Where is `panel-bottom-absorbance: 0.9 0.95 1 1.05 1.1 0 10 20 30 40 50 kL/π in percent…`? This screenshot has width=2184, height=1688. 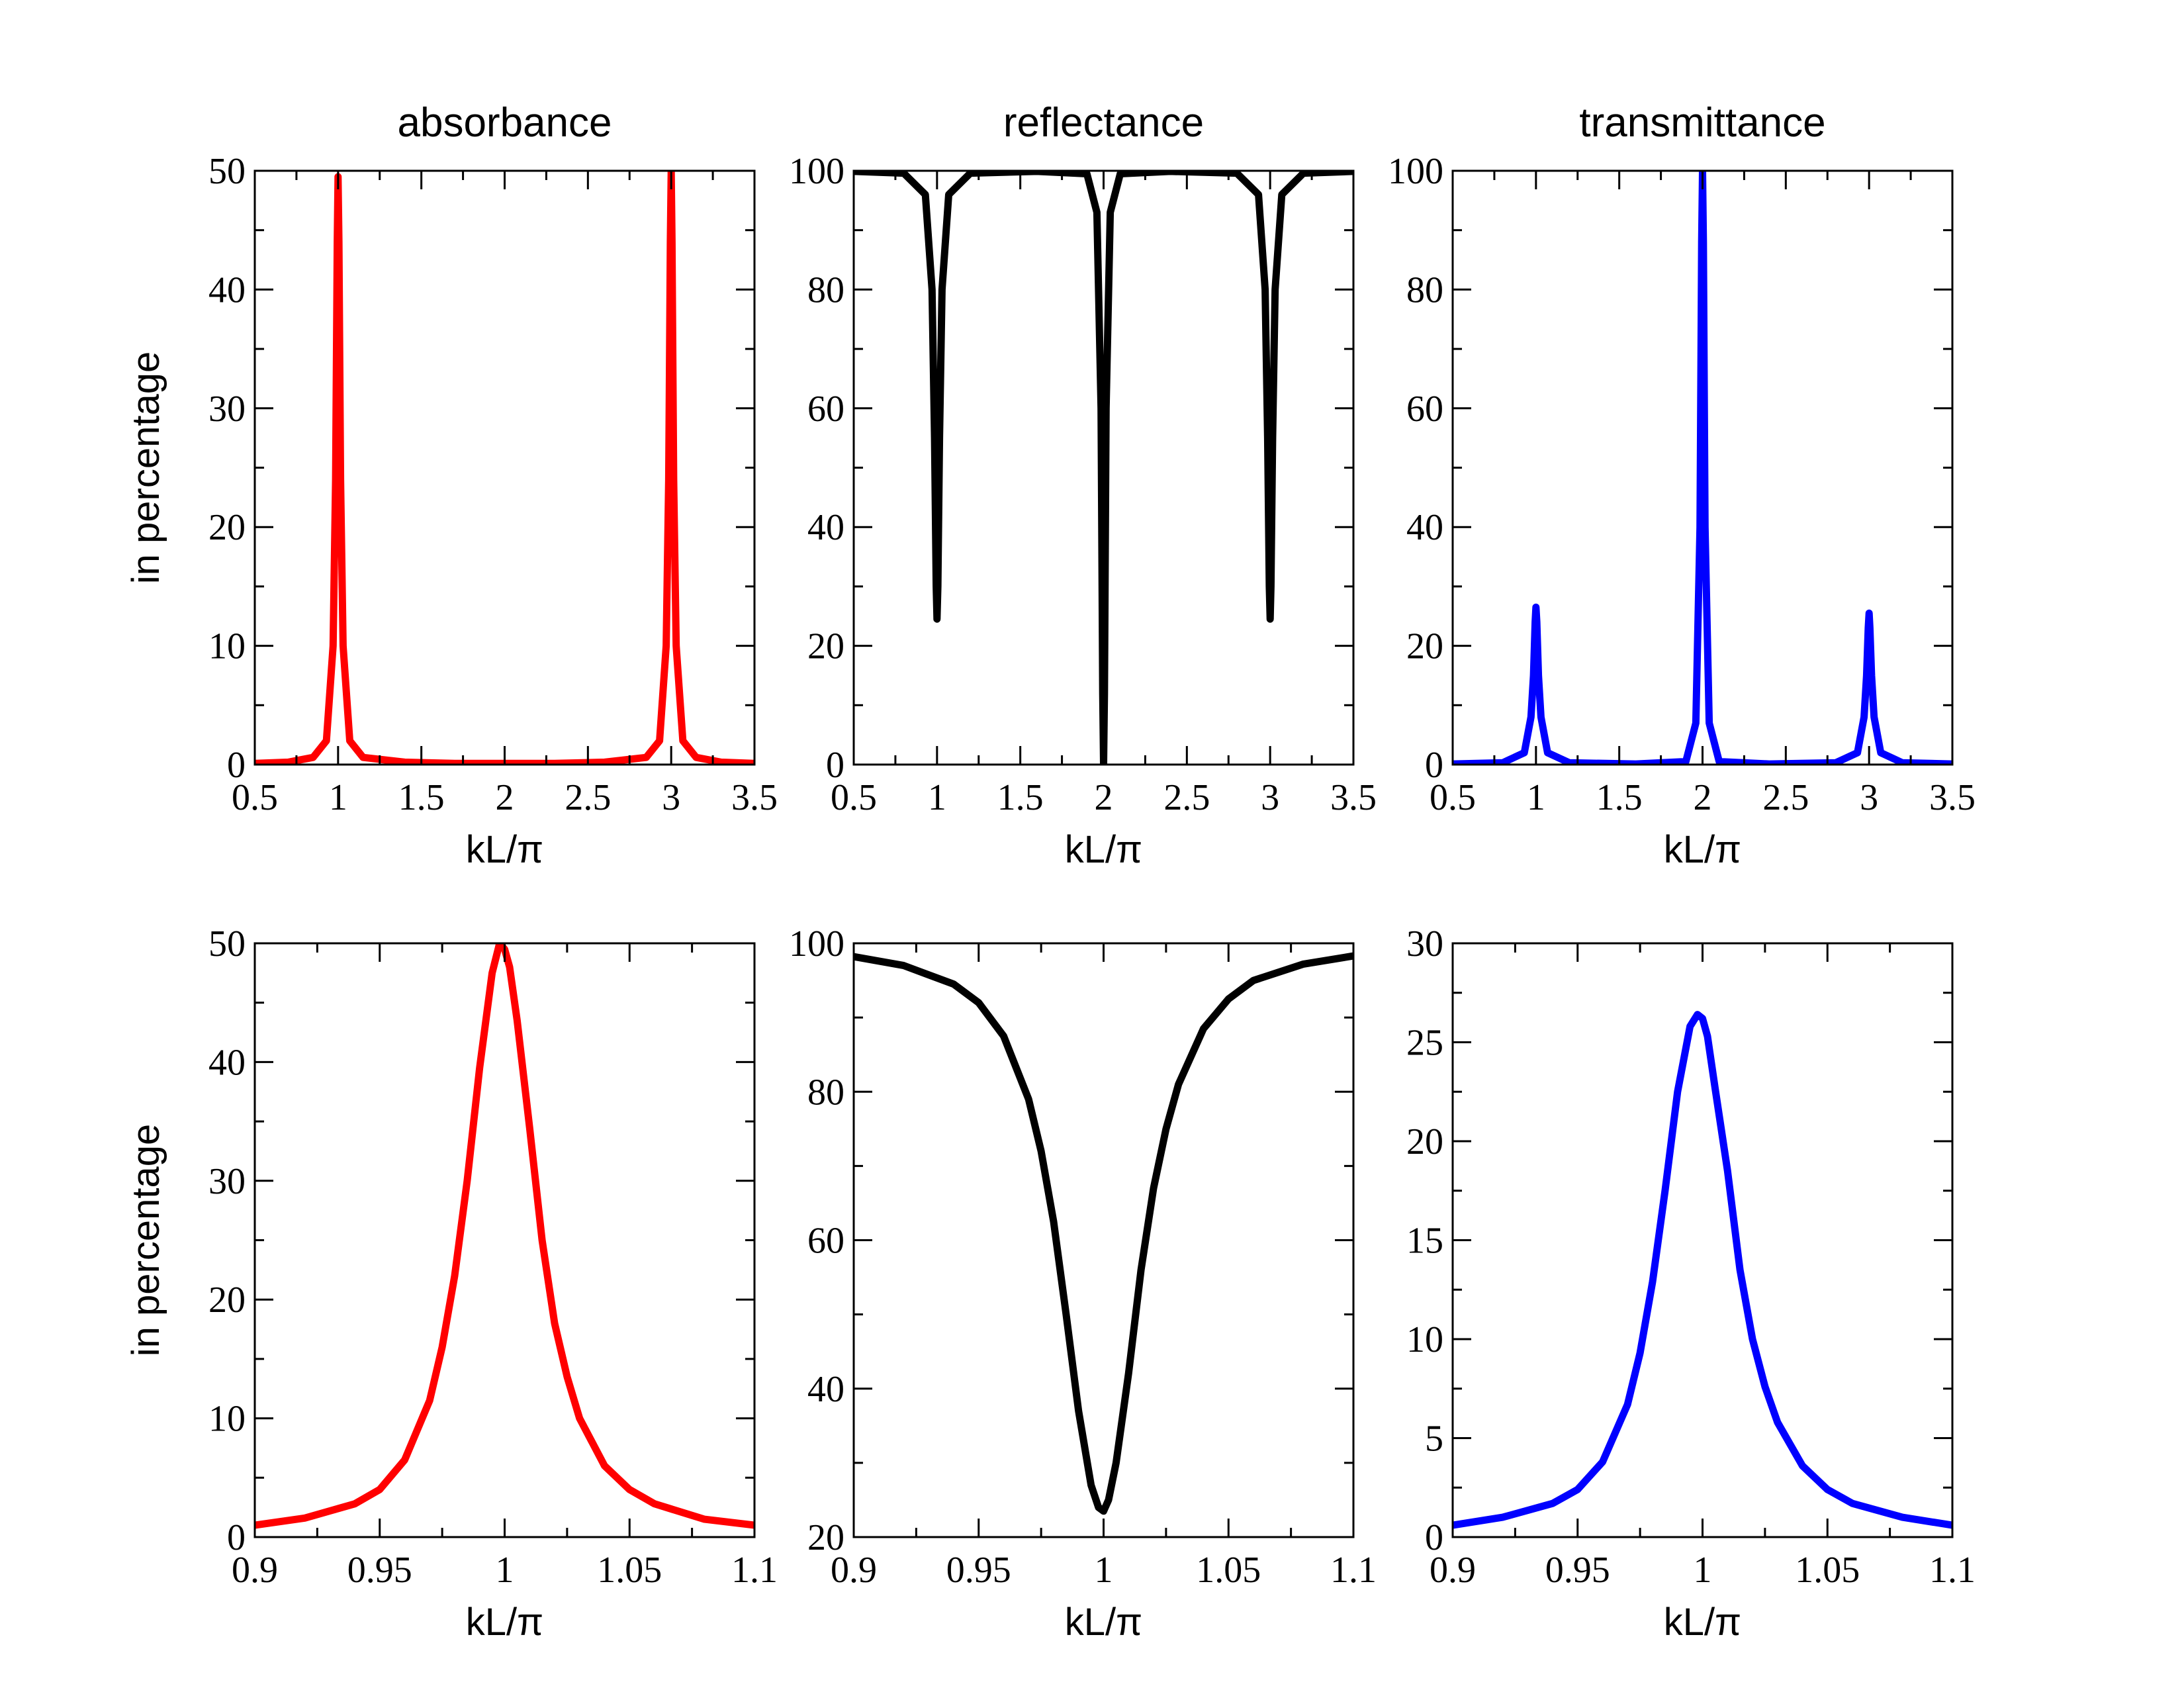 panel-bottom-absorbance: 0.9 0.95 1 1.05 1.1 0 10 20 30 40 50 kL/π in percent… is located at coordinates (451, 1283).